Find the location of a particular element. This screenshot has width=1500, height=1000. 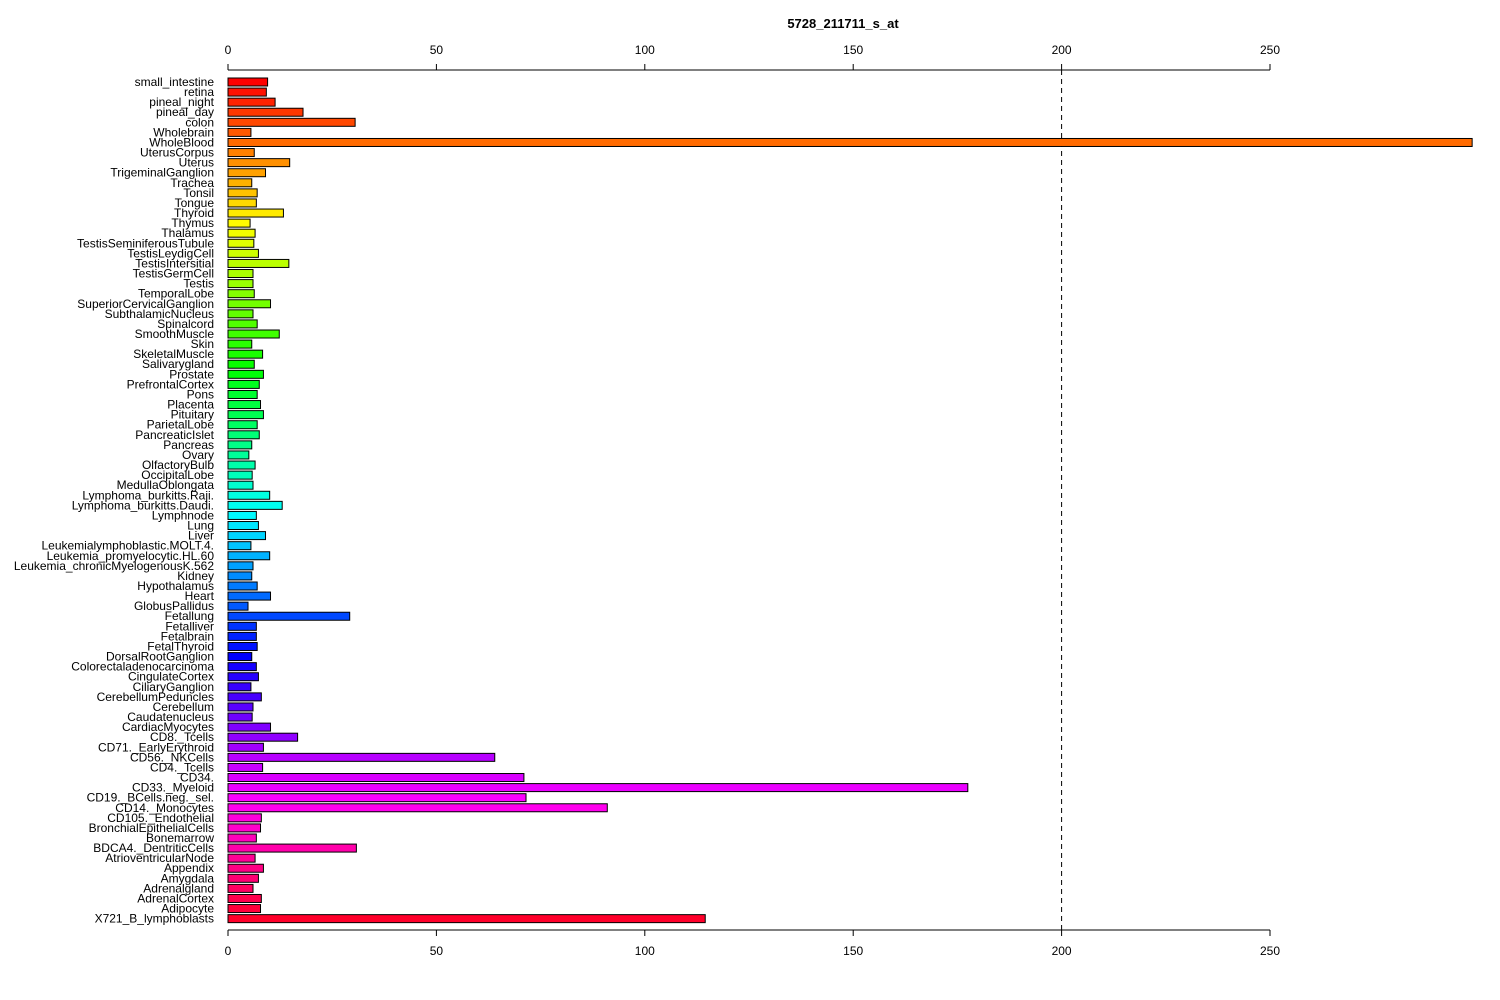

bottom-tick-label: 100 is located at coordinates (645, 951).